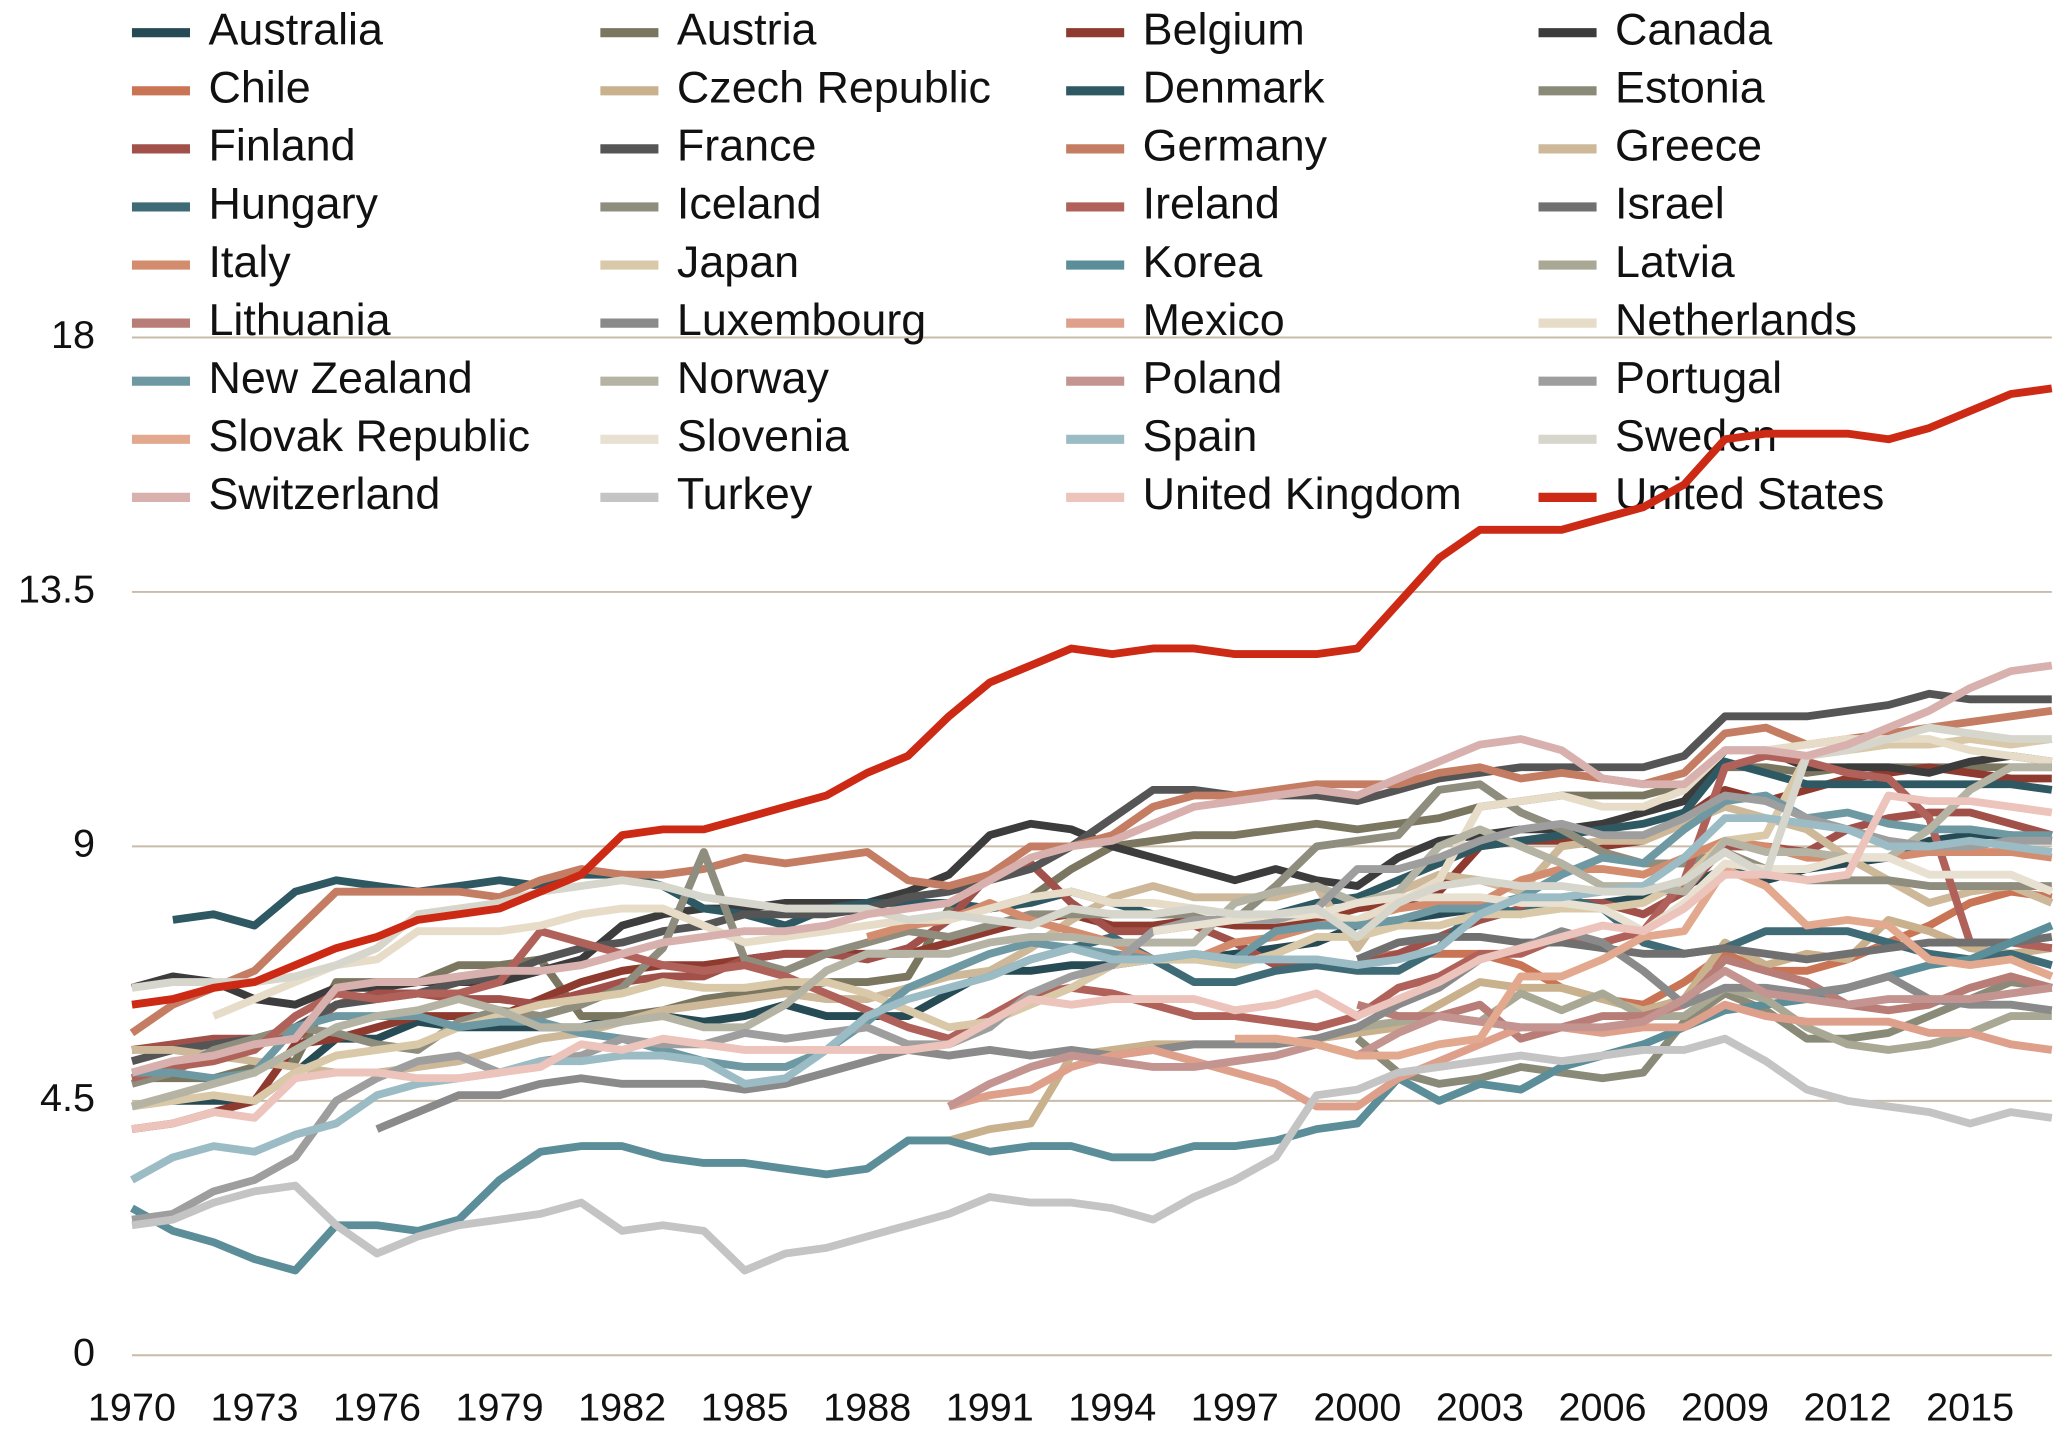 The image size is (2065, 1439). I want to click on legend-label: Slovenia, so click(763, 436).